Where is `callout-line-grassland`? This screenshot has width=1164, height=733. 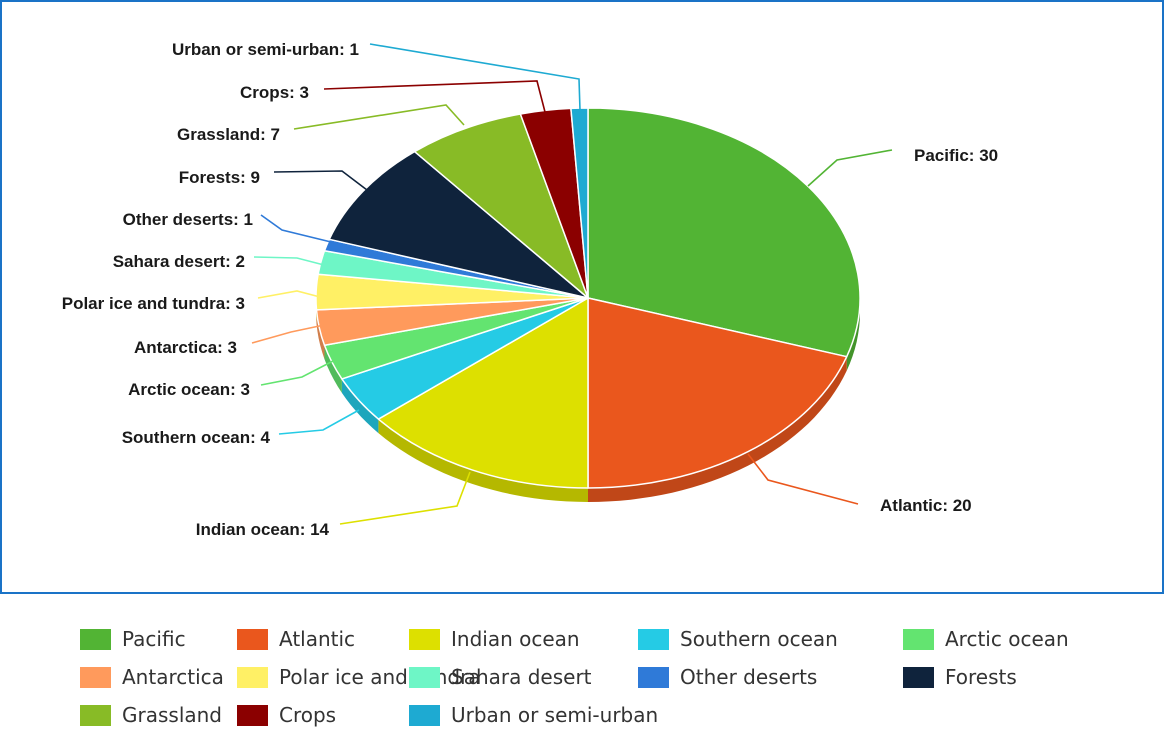 callout-line-grassland is located at coordinates (379, 117).